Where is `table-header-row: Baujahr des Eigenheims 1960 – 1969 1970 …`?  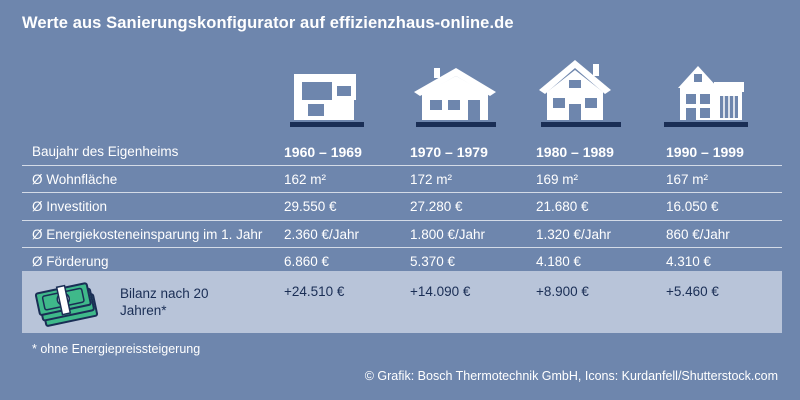
table-header-row: Baujahr des Eigenheims 1960 – 1969 1970 … is located at coordinates (402, 152).